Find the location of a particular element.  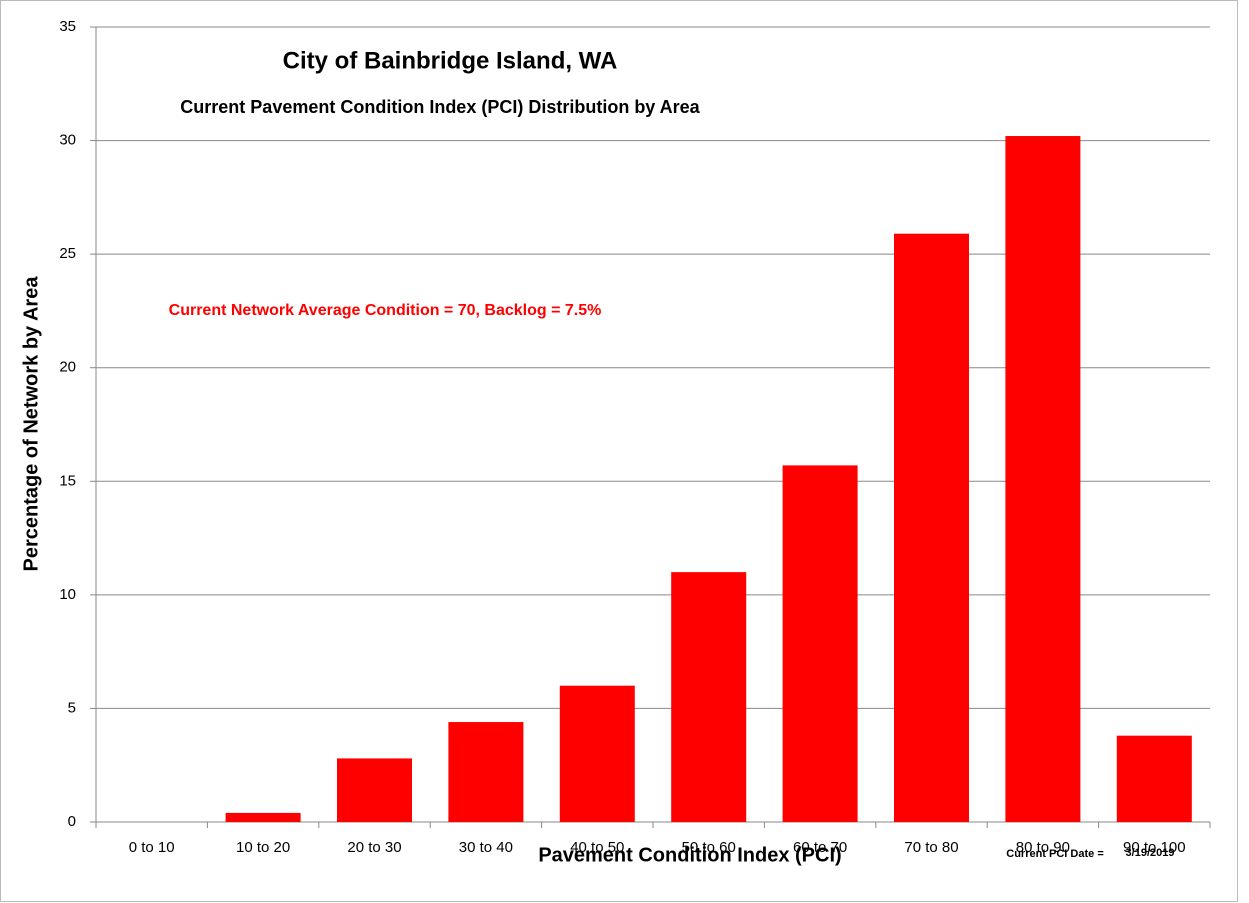

x-tick-label: 70 to 80 is located at coordinates (931, 847).